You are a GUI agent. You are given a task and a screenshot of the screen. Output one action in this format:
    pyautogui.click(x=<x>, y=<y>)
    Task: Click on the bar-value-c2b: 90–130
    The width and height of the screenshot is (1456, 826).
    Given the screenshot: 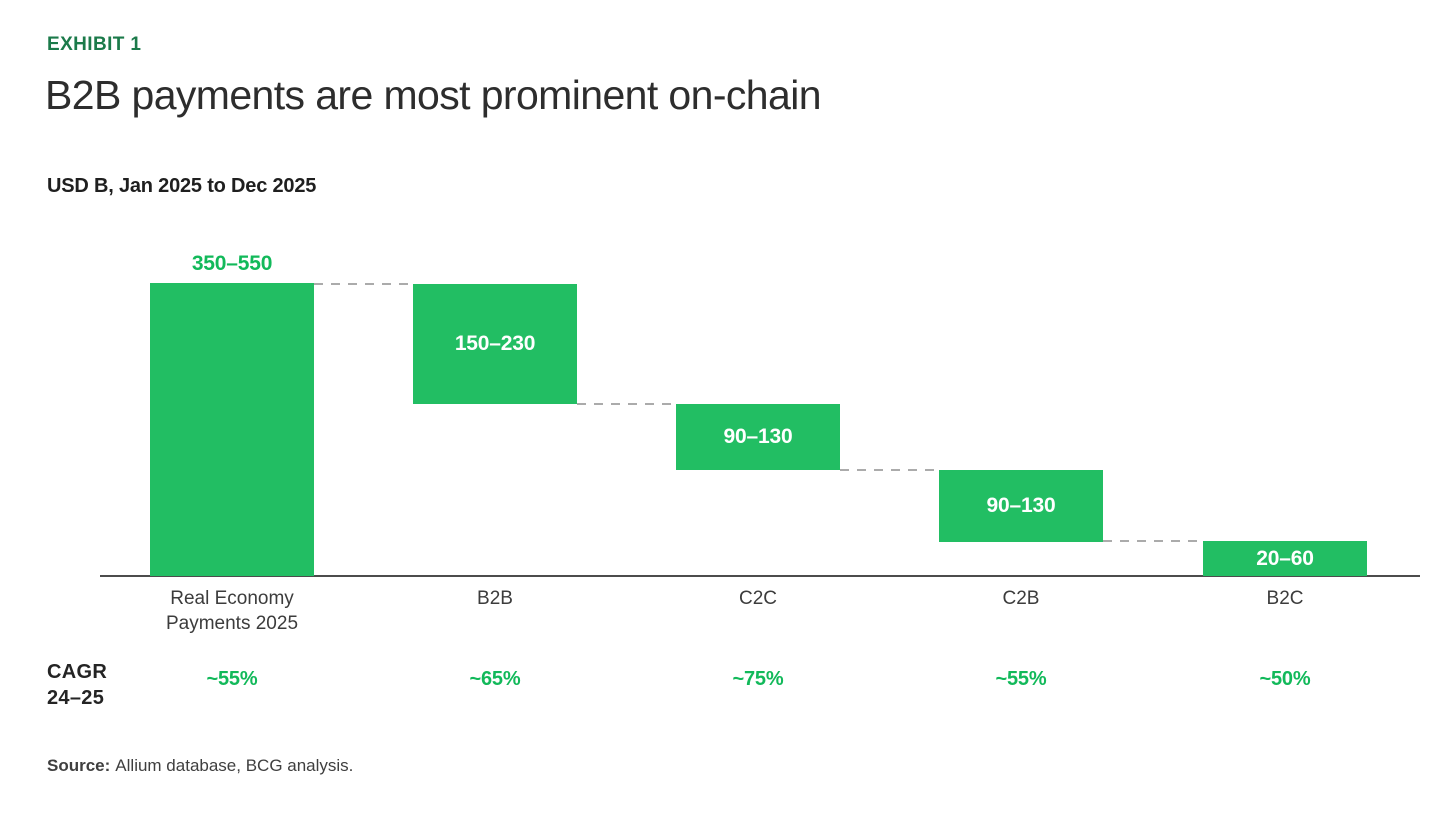 What is the action you would take?
    pyautogui.click(x=1021, y=505)
    